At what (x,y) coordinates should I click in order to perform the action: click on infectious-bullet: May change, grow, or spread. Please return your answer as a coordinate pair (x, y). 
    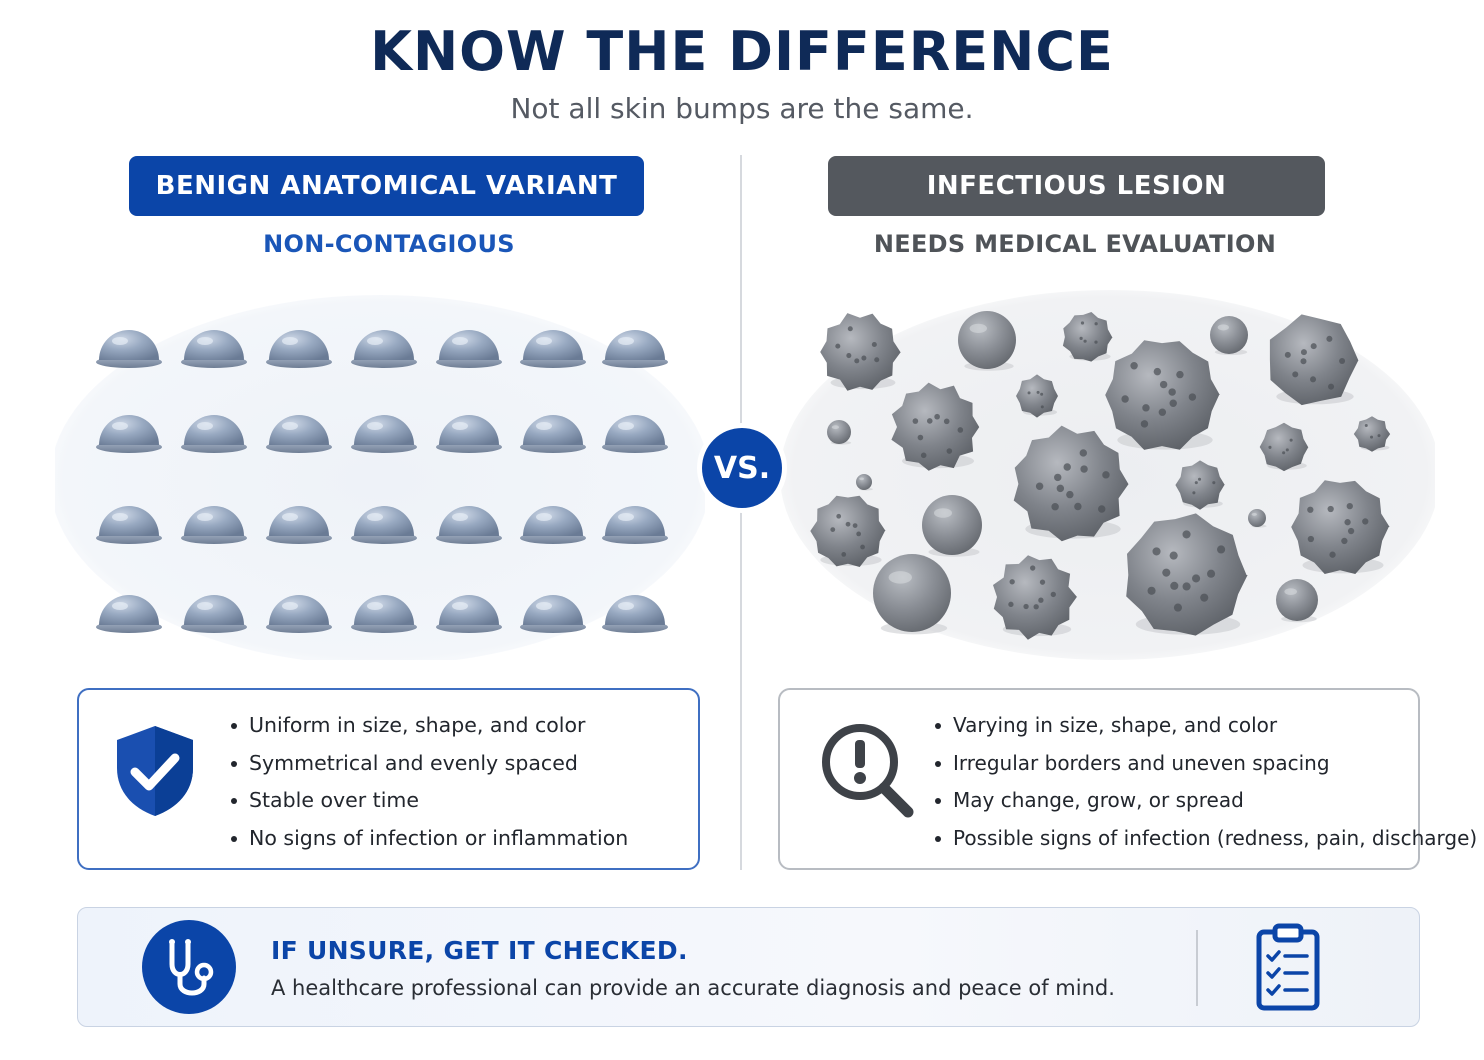
    Looking at the image, I should click on (1206, 804).